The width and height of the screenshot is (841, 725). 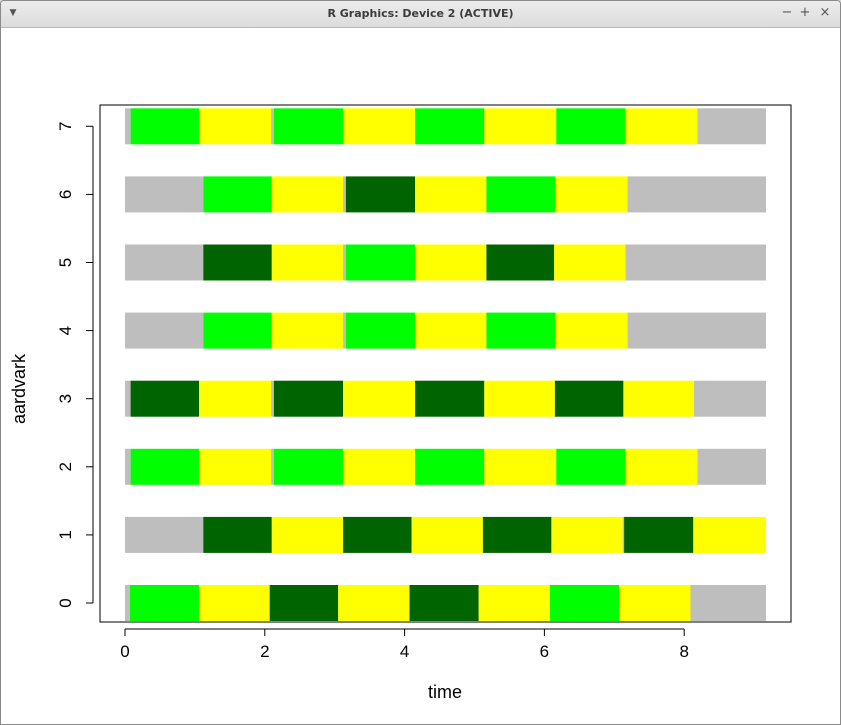 I want to click on y-tick-label-5: 5, so click(x=65, y=262).